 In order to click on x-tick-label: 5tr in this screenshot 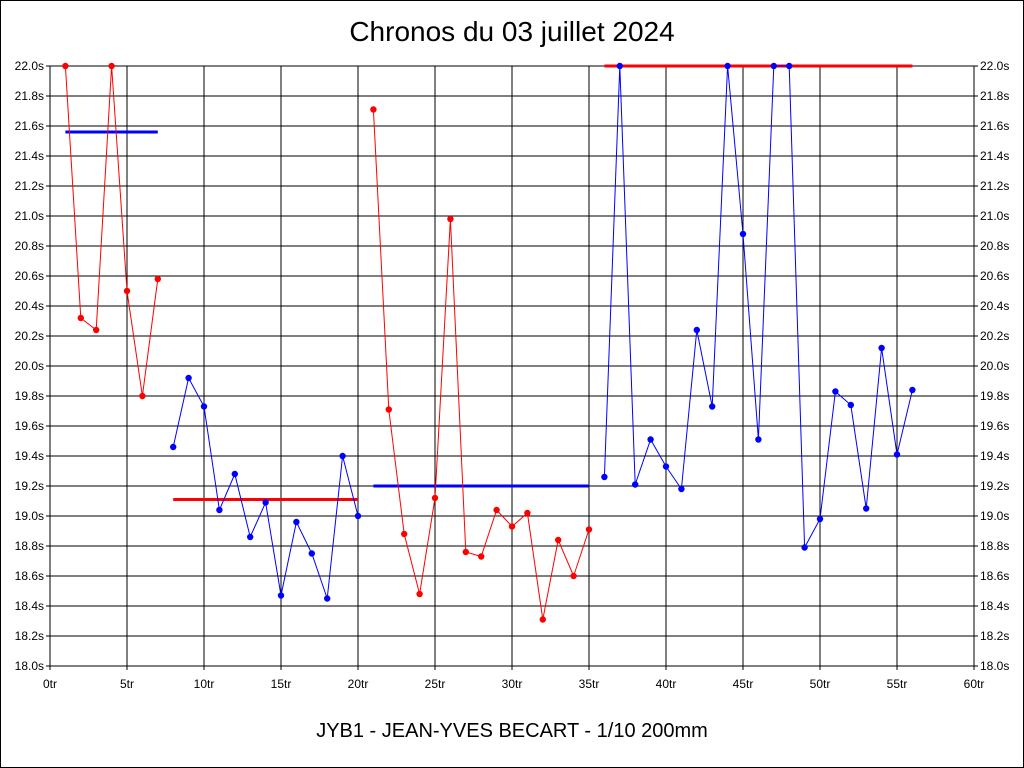, I will do `click(127, 684)`.